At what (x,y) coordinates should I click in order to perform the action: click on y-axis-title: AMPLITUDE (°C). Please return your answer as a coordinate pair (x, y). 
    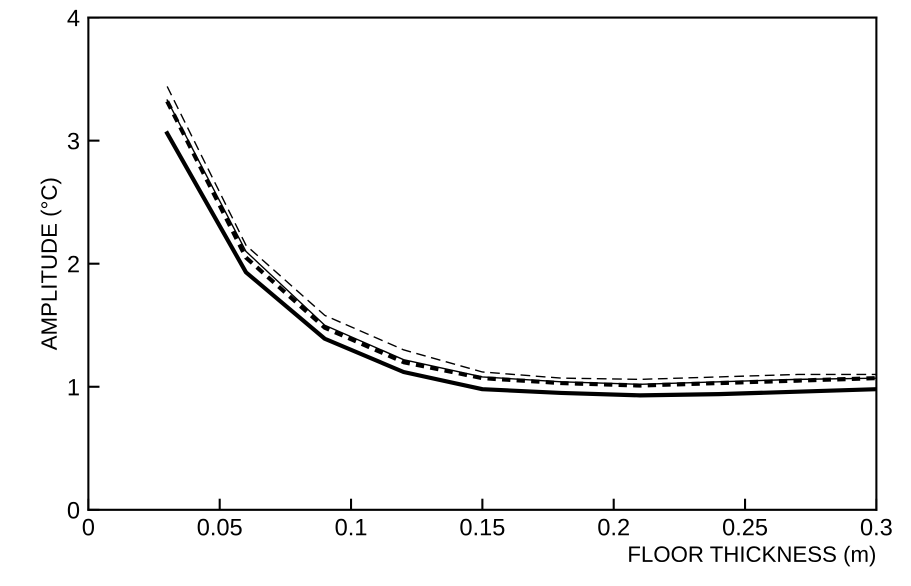
    Looking at the image, I should click on (51, 264).